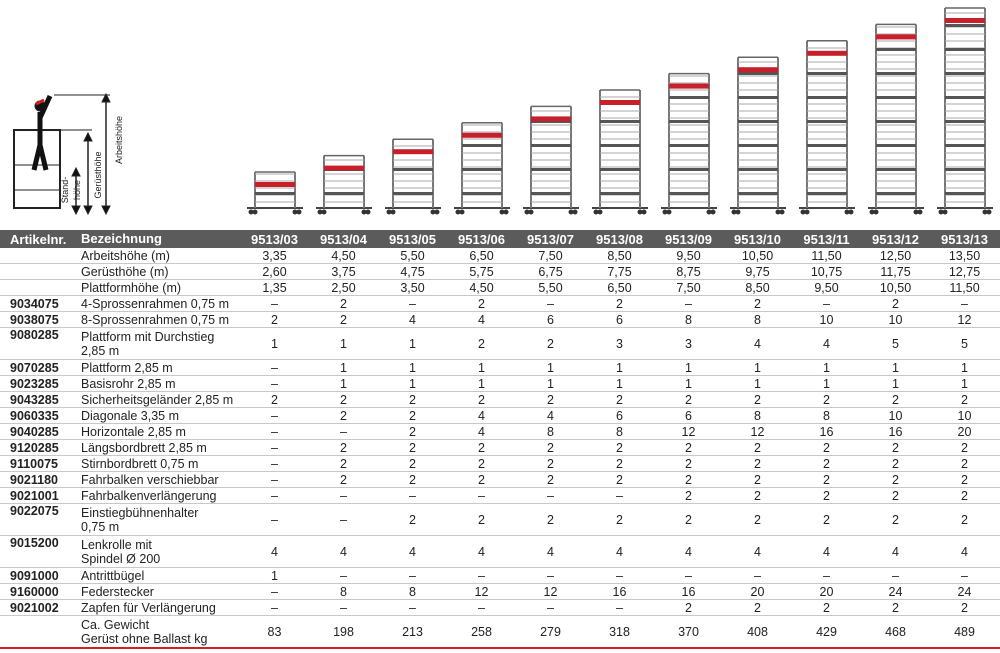 The width and height of the screenshot is (1000, 653). Describe the element at coordinates (500, 368) in the screenshot. I see `table-row: 9070285 Plattform 2,85 m – 1 1 1 1 1 1 1 1 1 1` at that location.